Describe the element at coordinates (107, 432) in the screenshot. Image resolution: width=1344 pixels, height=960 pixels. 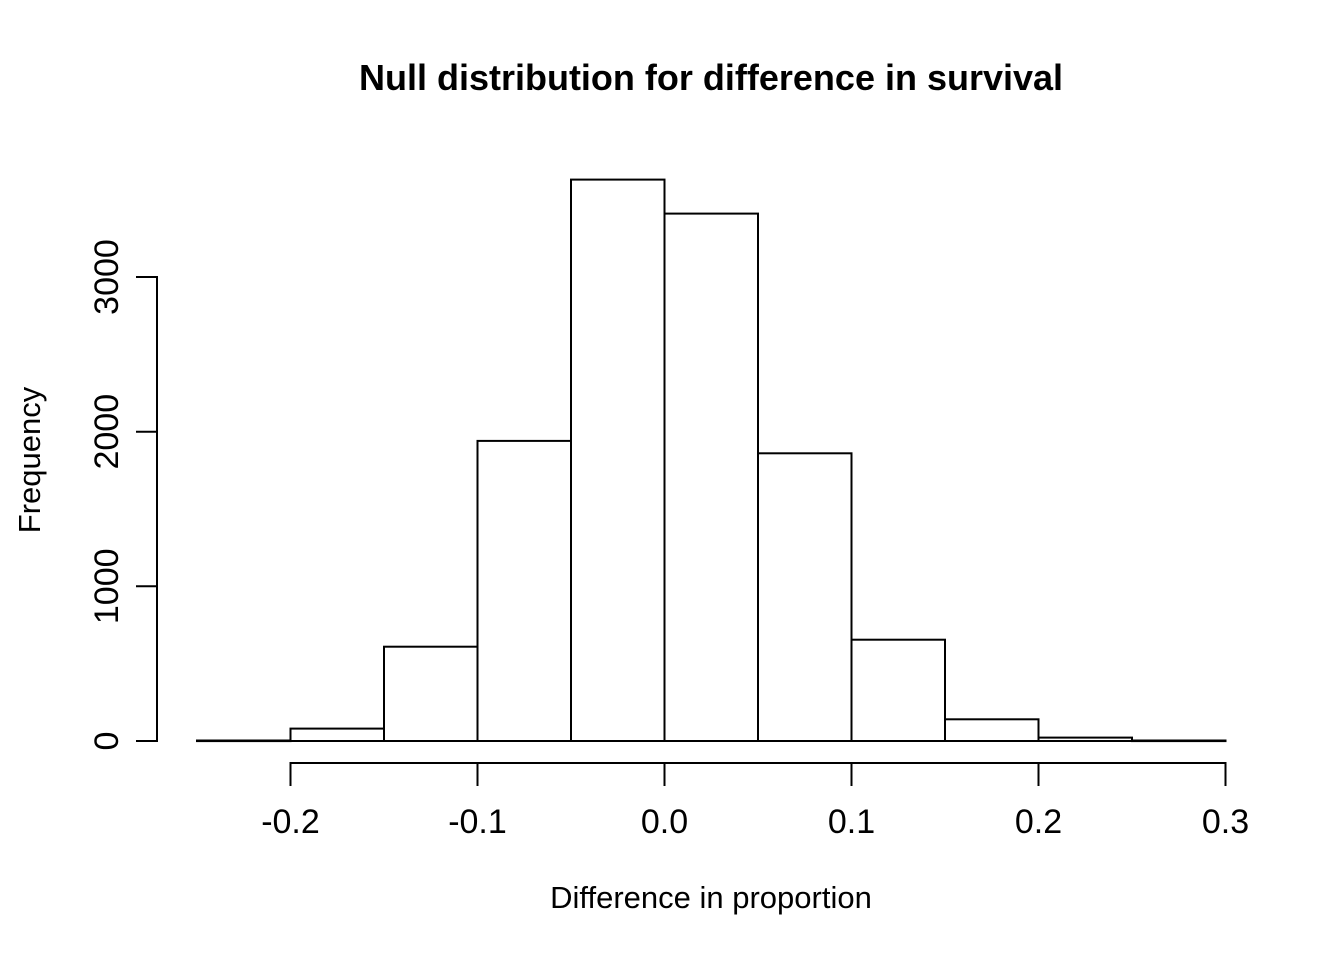
I see `y-tick-label: 2000` at that location.